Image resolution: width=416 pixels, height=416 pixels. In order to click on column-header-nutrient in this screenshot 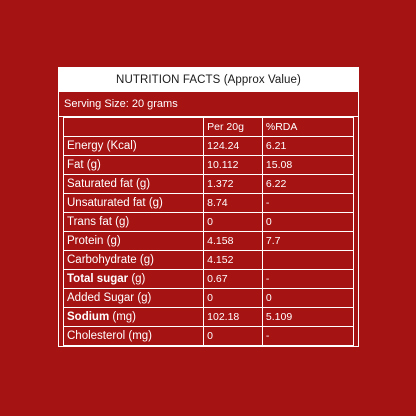, I will do `click(133, 127)`.